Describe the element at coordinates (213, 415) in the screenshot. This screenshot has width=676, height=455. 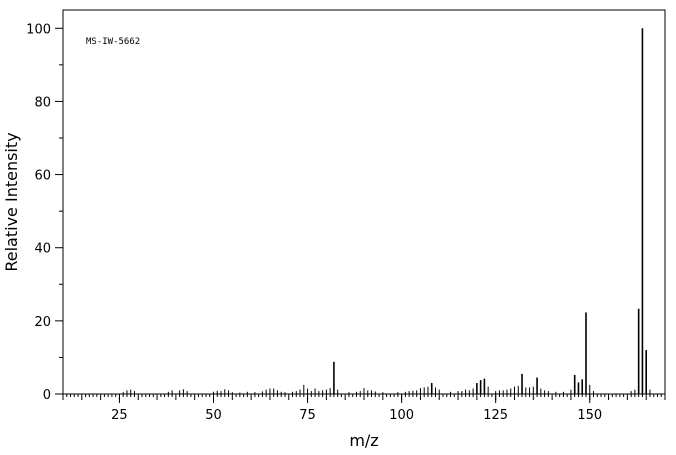
I see `x-tick-label: 50` at that location.